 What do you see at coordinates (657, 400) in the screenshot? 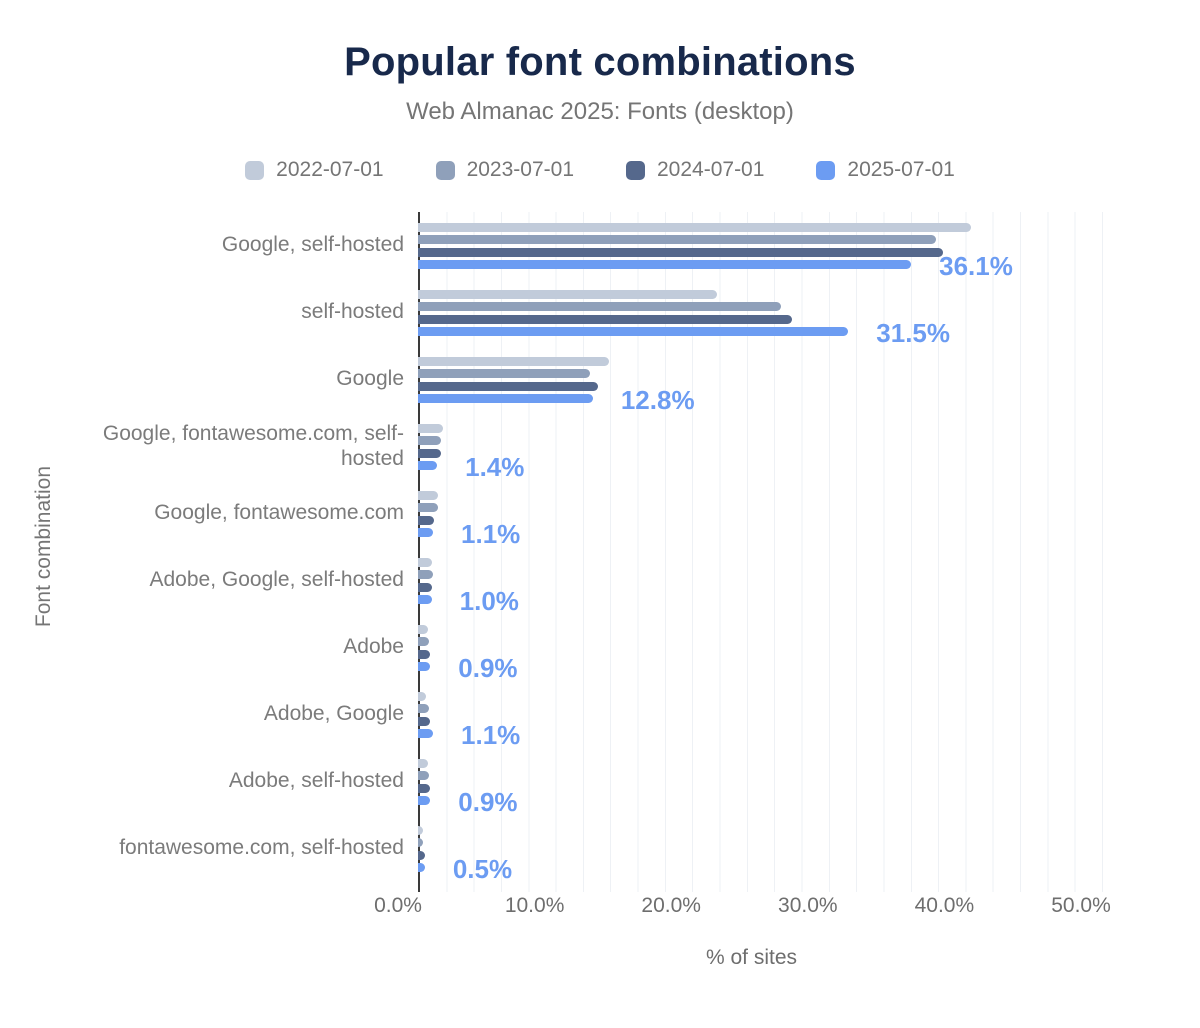
I see `value-label: 12.8%` at bounding box center [657, 400].